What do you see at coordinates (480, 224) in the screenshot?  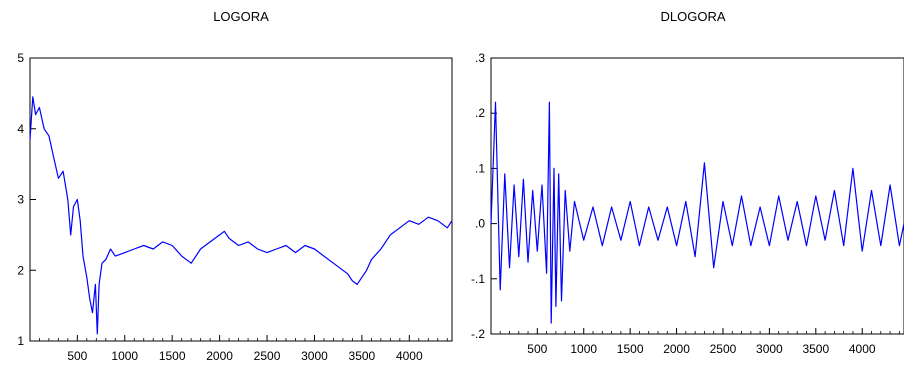 I see `y-tick-label: .0` at bounding box center [480, 224].